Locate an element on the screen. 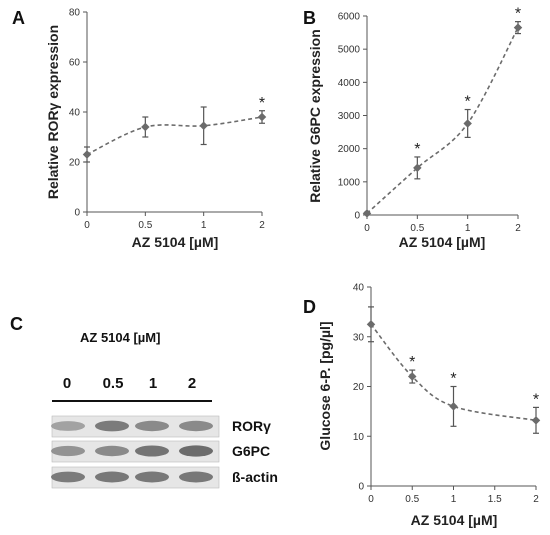 This screenshot has width=550, height=535. chart-a-y-tick-label: 20 is located at coordinates (75, 163).